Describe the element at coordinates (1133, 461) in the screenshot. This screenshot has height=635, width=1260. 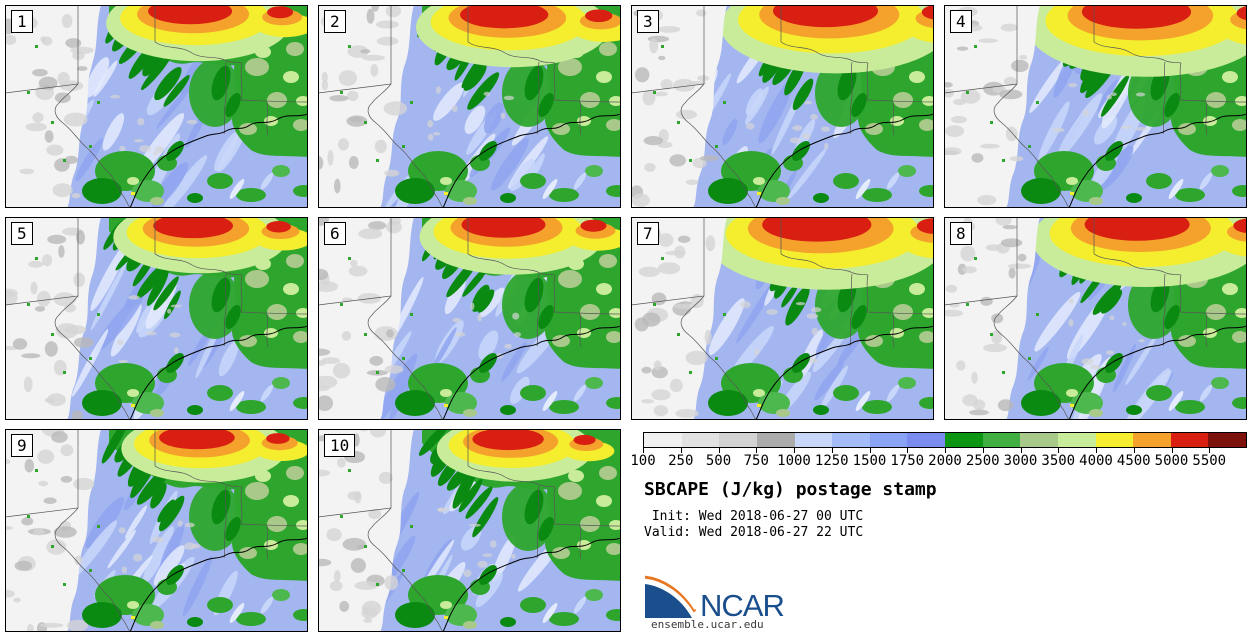
I see `colorbar-tick-label: 4500` at that location.